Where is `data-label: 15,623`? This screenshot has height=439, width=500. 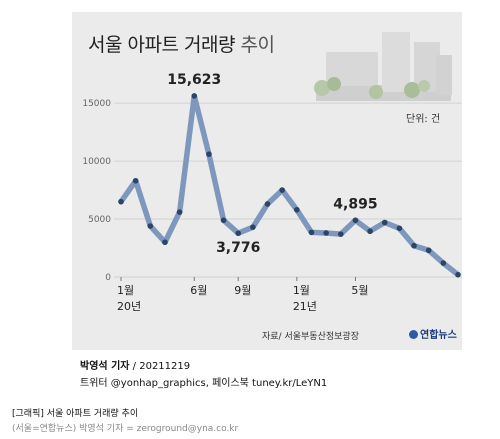 data-label: 15,623 is located at coordinates (194, 80).